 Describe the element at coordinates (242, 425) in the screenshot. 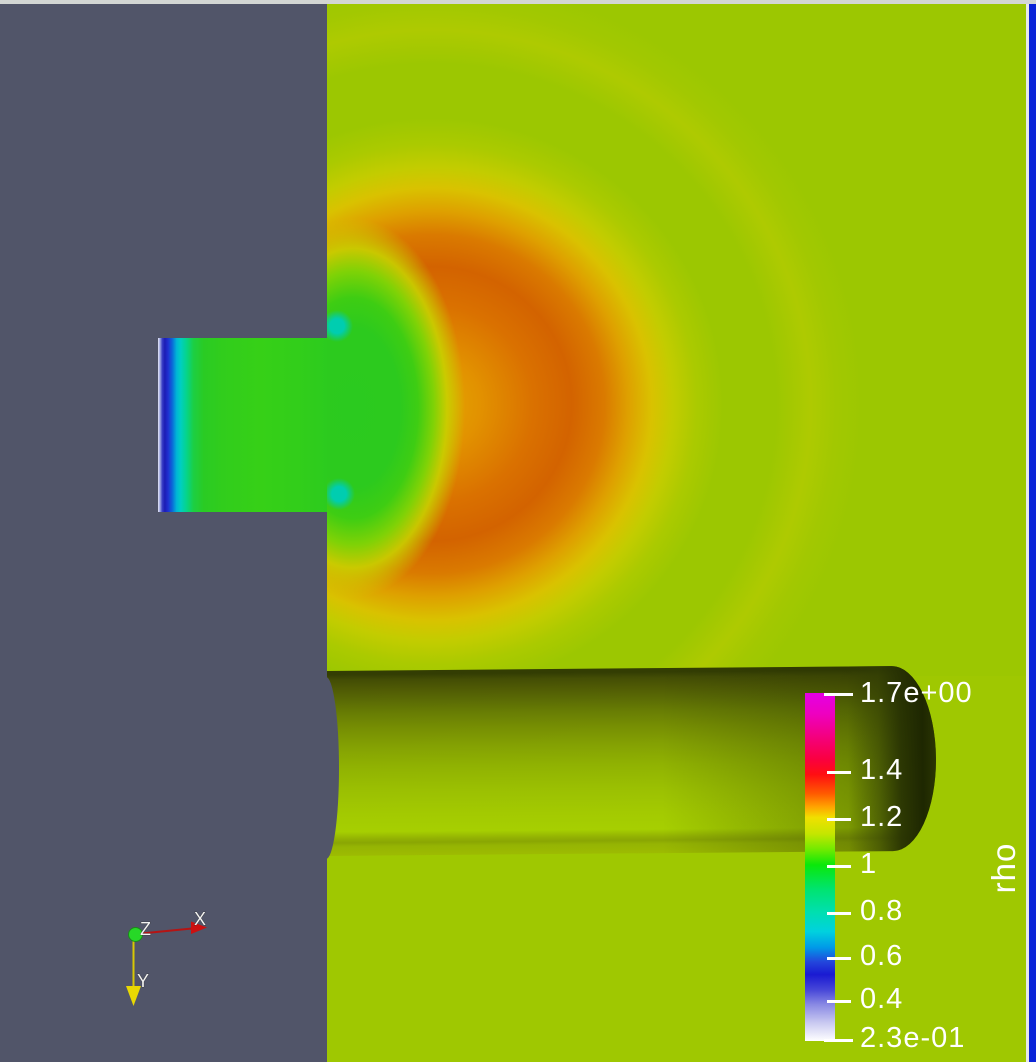

I see `inlet-jet-channel` at that location.